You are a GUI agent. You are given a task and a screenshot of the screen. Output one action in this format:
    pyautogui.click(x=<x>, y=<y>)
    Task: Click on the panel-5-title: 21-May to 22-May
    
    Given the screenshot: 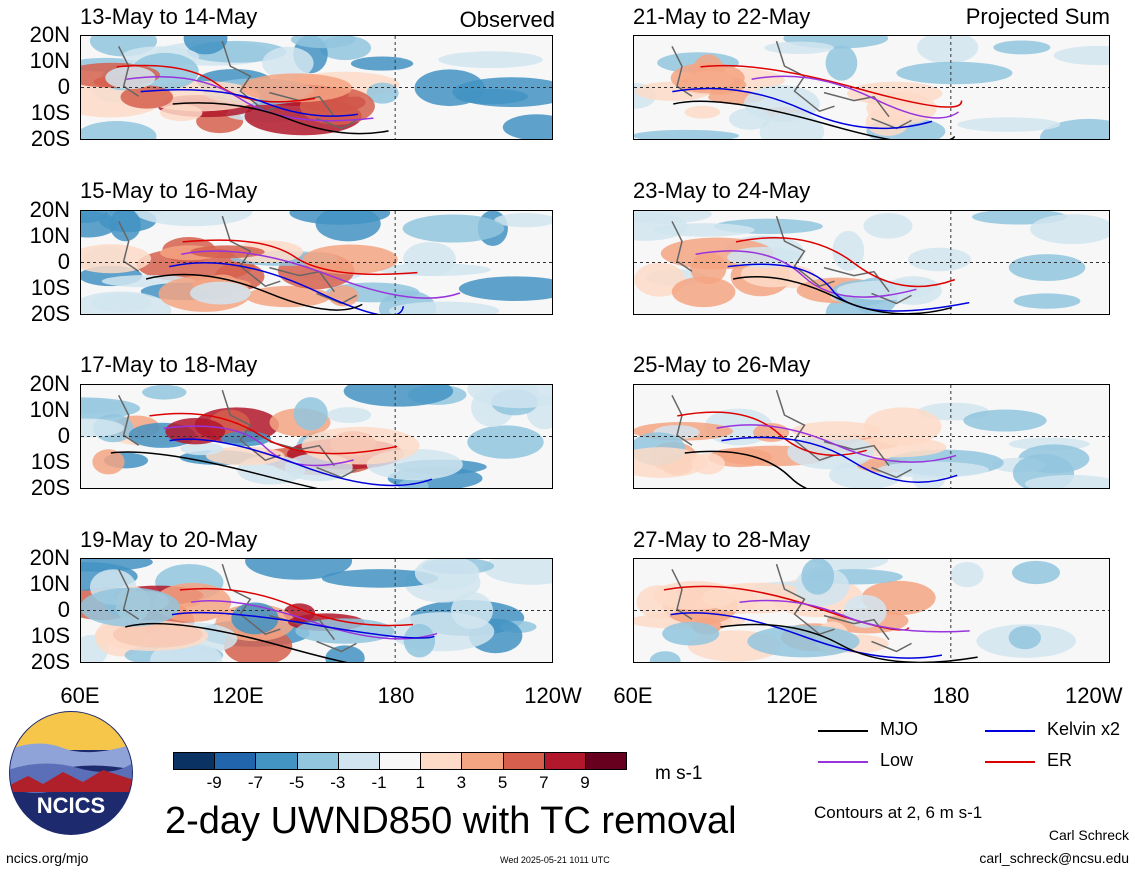 What is the action you would take?
    pyautogui.click(x=722, y=16)
    